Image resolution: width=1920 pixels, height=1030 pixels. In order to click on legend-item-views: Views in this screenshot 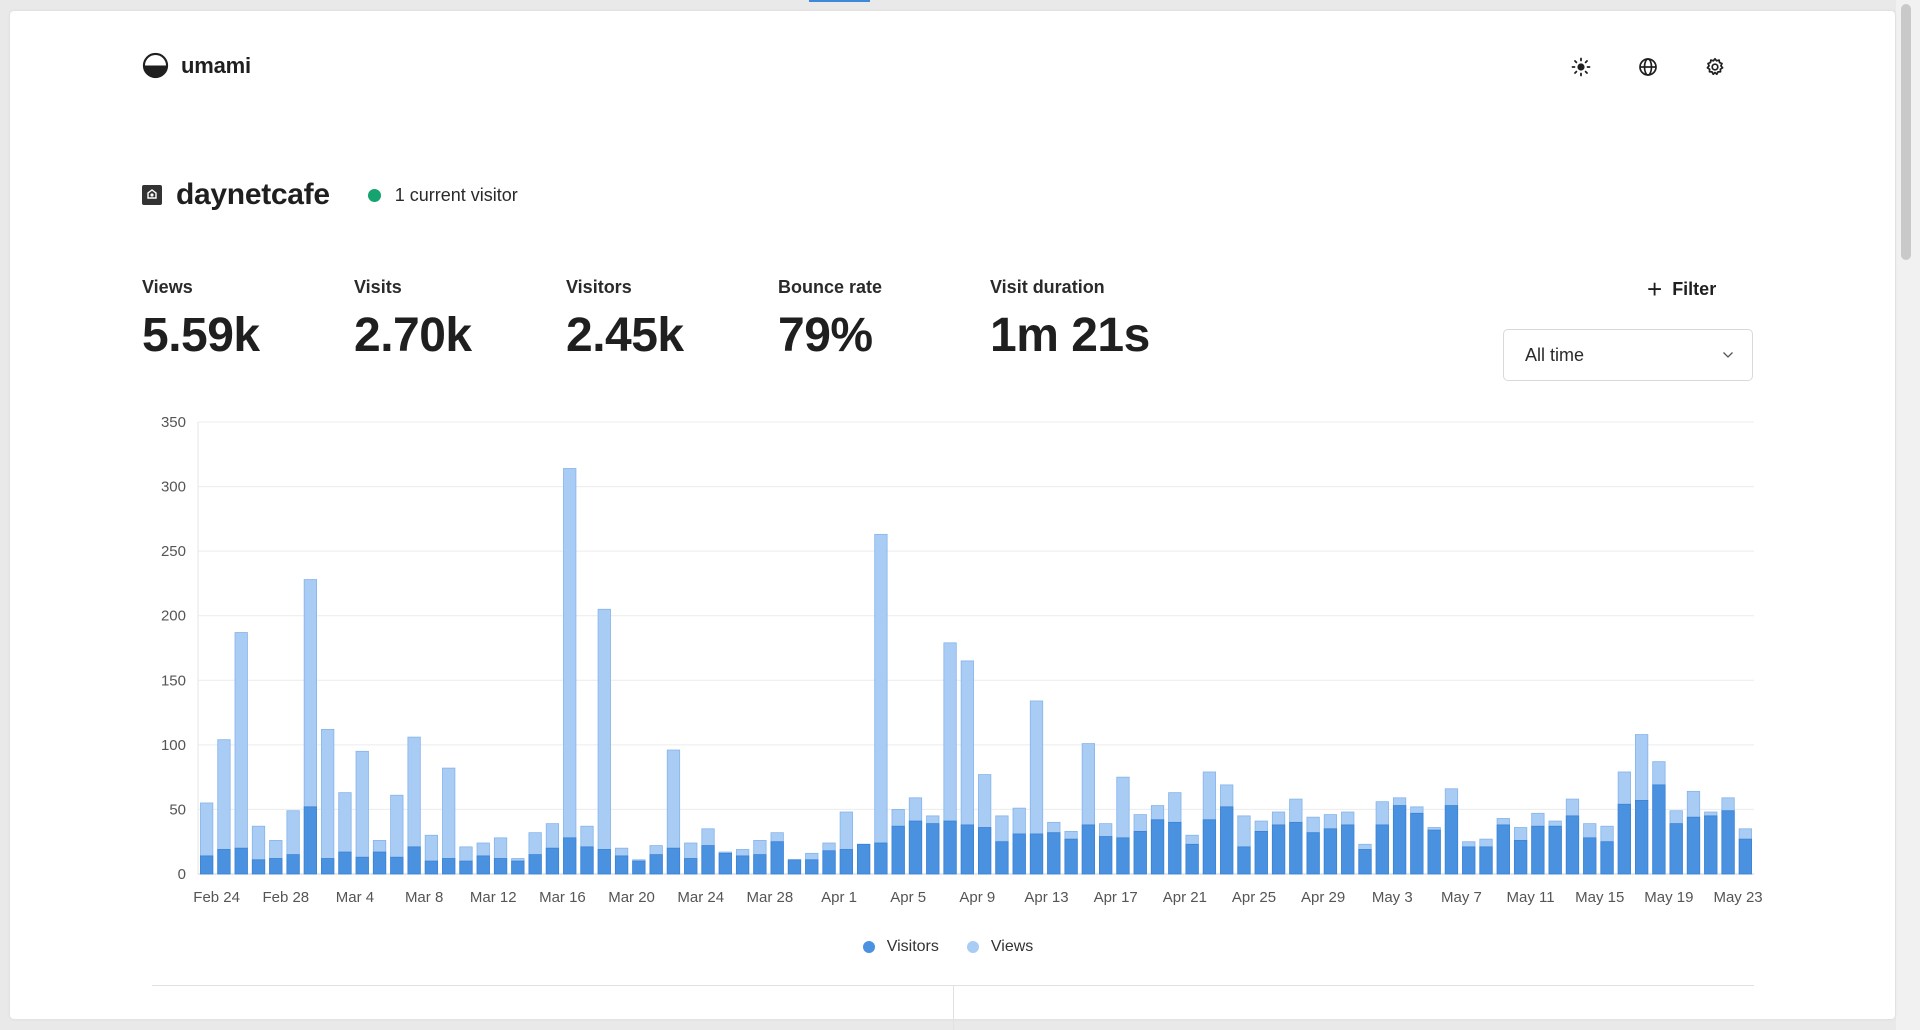, I will do `click(1000, 947)`.